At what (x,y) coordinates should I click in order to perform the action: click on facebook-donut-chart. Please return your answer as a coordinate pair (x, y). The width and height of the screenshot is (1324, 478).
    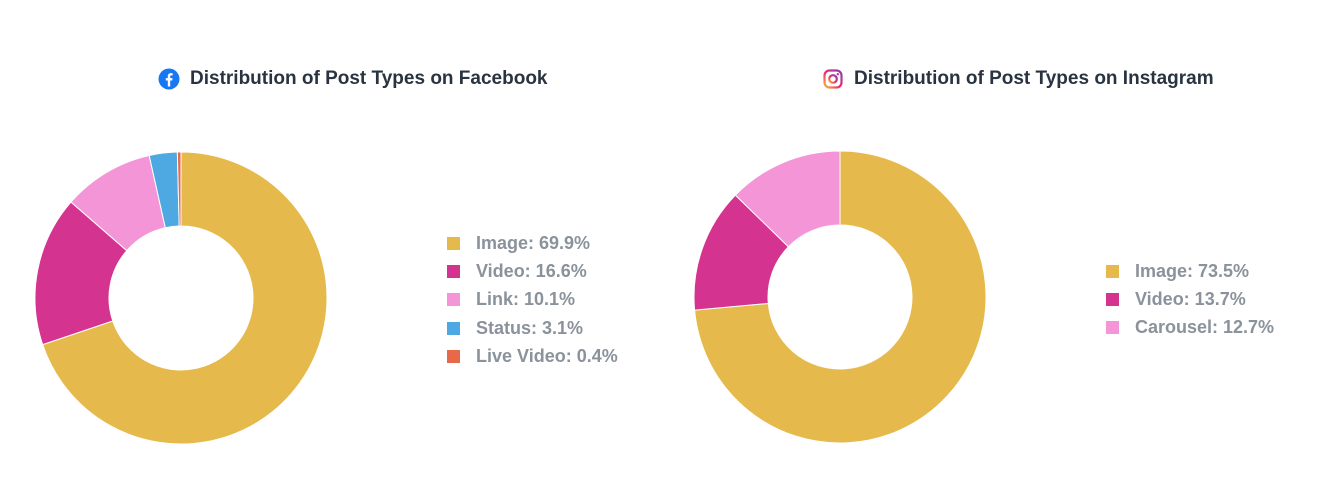
    Looking at the image, I should click on (181, 298).